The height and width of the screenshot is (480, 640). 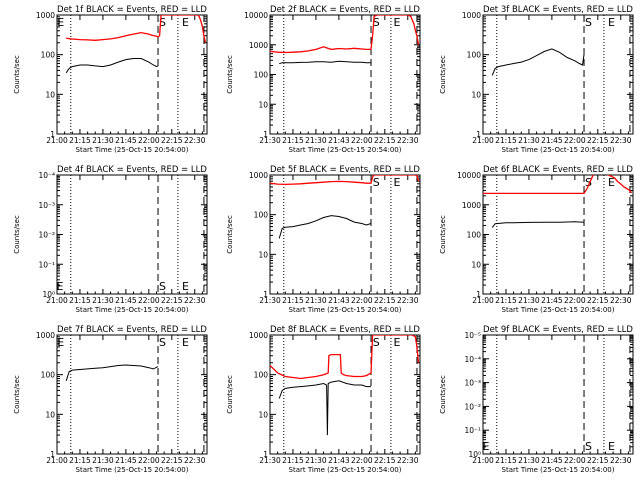 What do you see at coordinates (469, 175) in the screenshot?
I see `y-tick-label: 10000` at bounding box center [469, 175].